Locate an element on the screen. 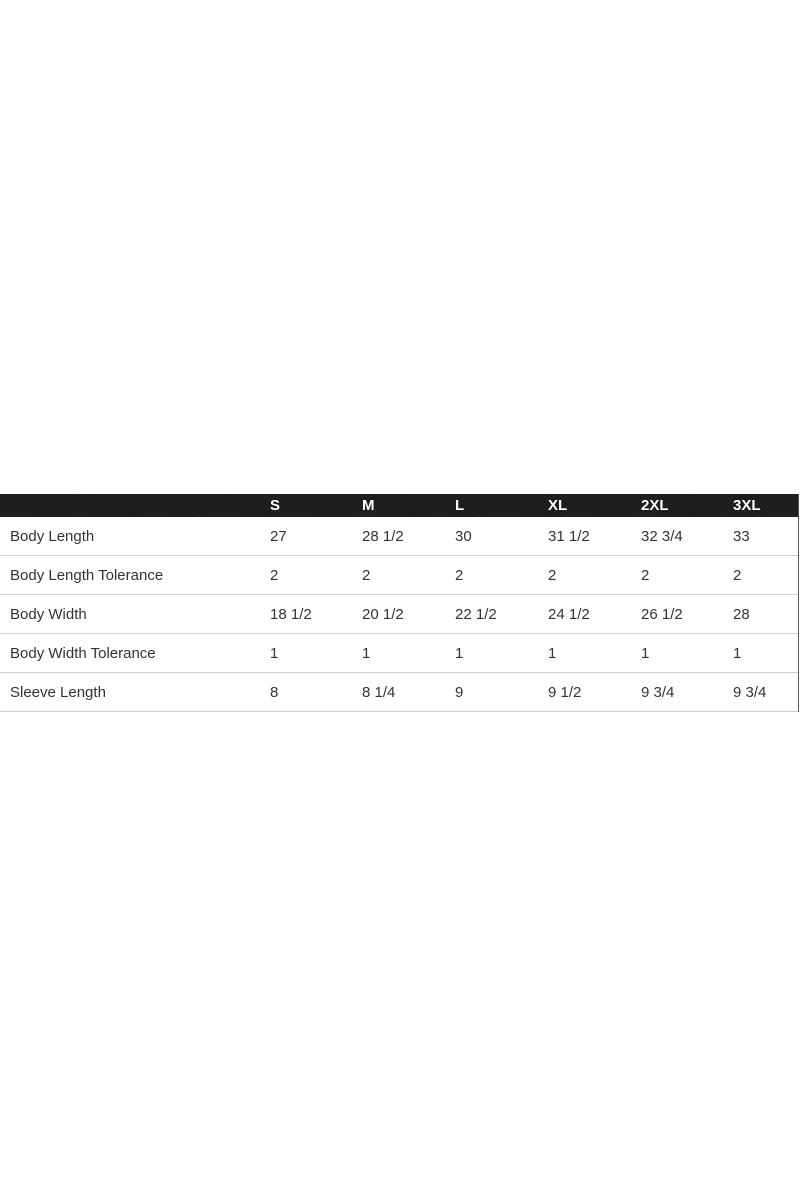  cell-value: 33 is located at coordinates (741, 536).